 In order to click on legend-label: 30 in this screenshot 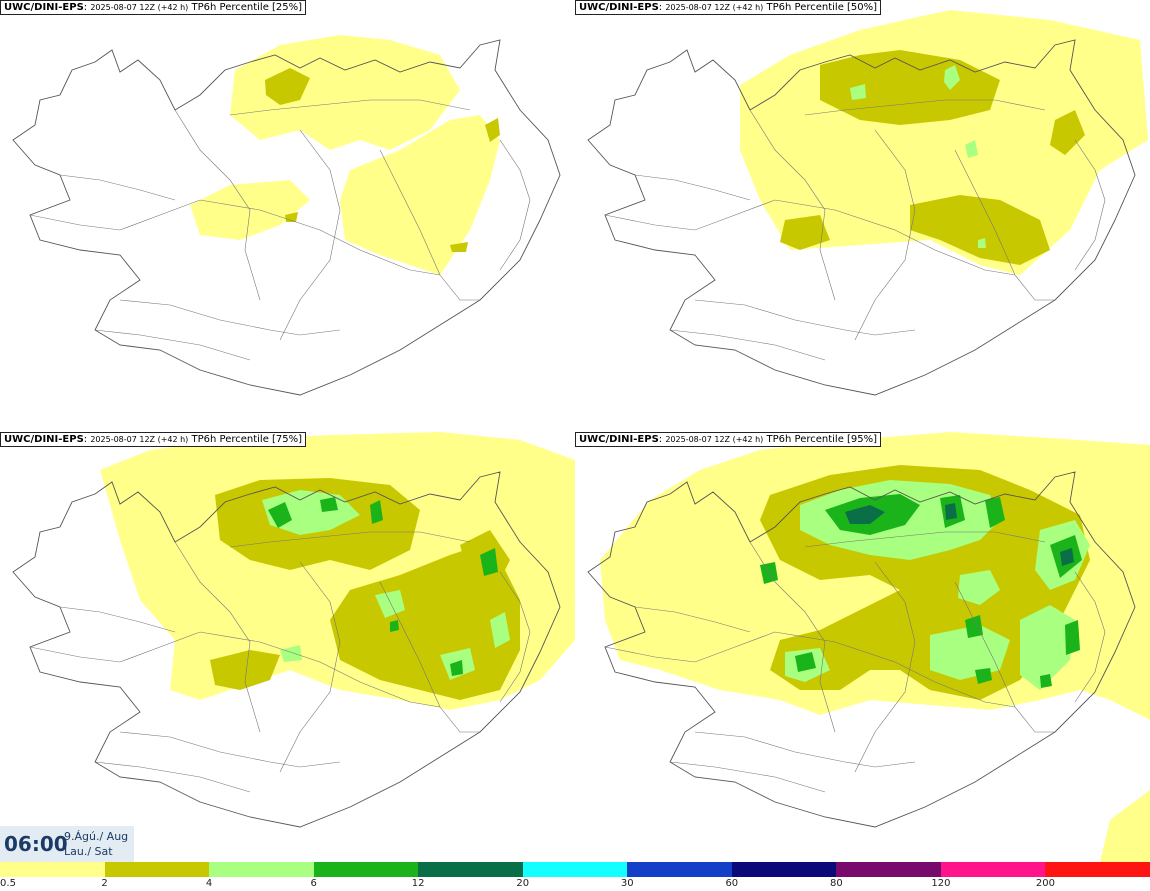, I will do `click(627, 883)`.